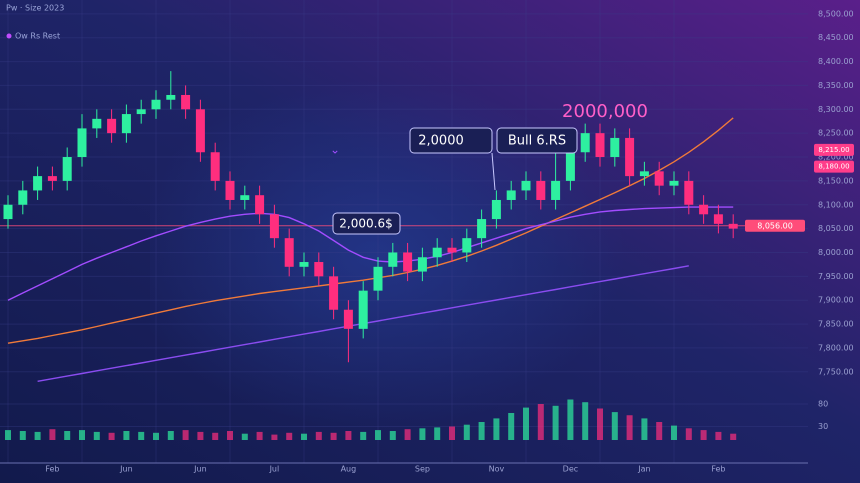  I want to click on x-tick-label: Nov, so click(497, 469).